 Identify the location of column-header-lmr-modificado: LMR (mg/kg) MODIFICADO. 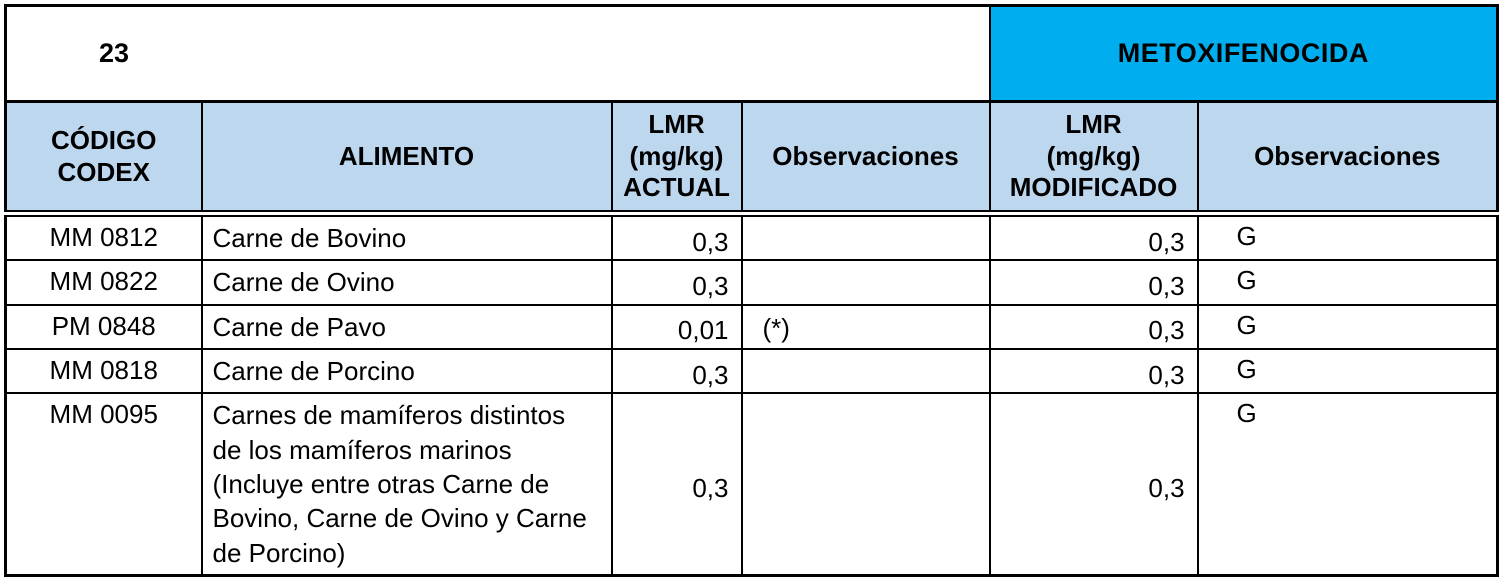
(1093, 158).